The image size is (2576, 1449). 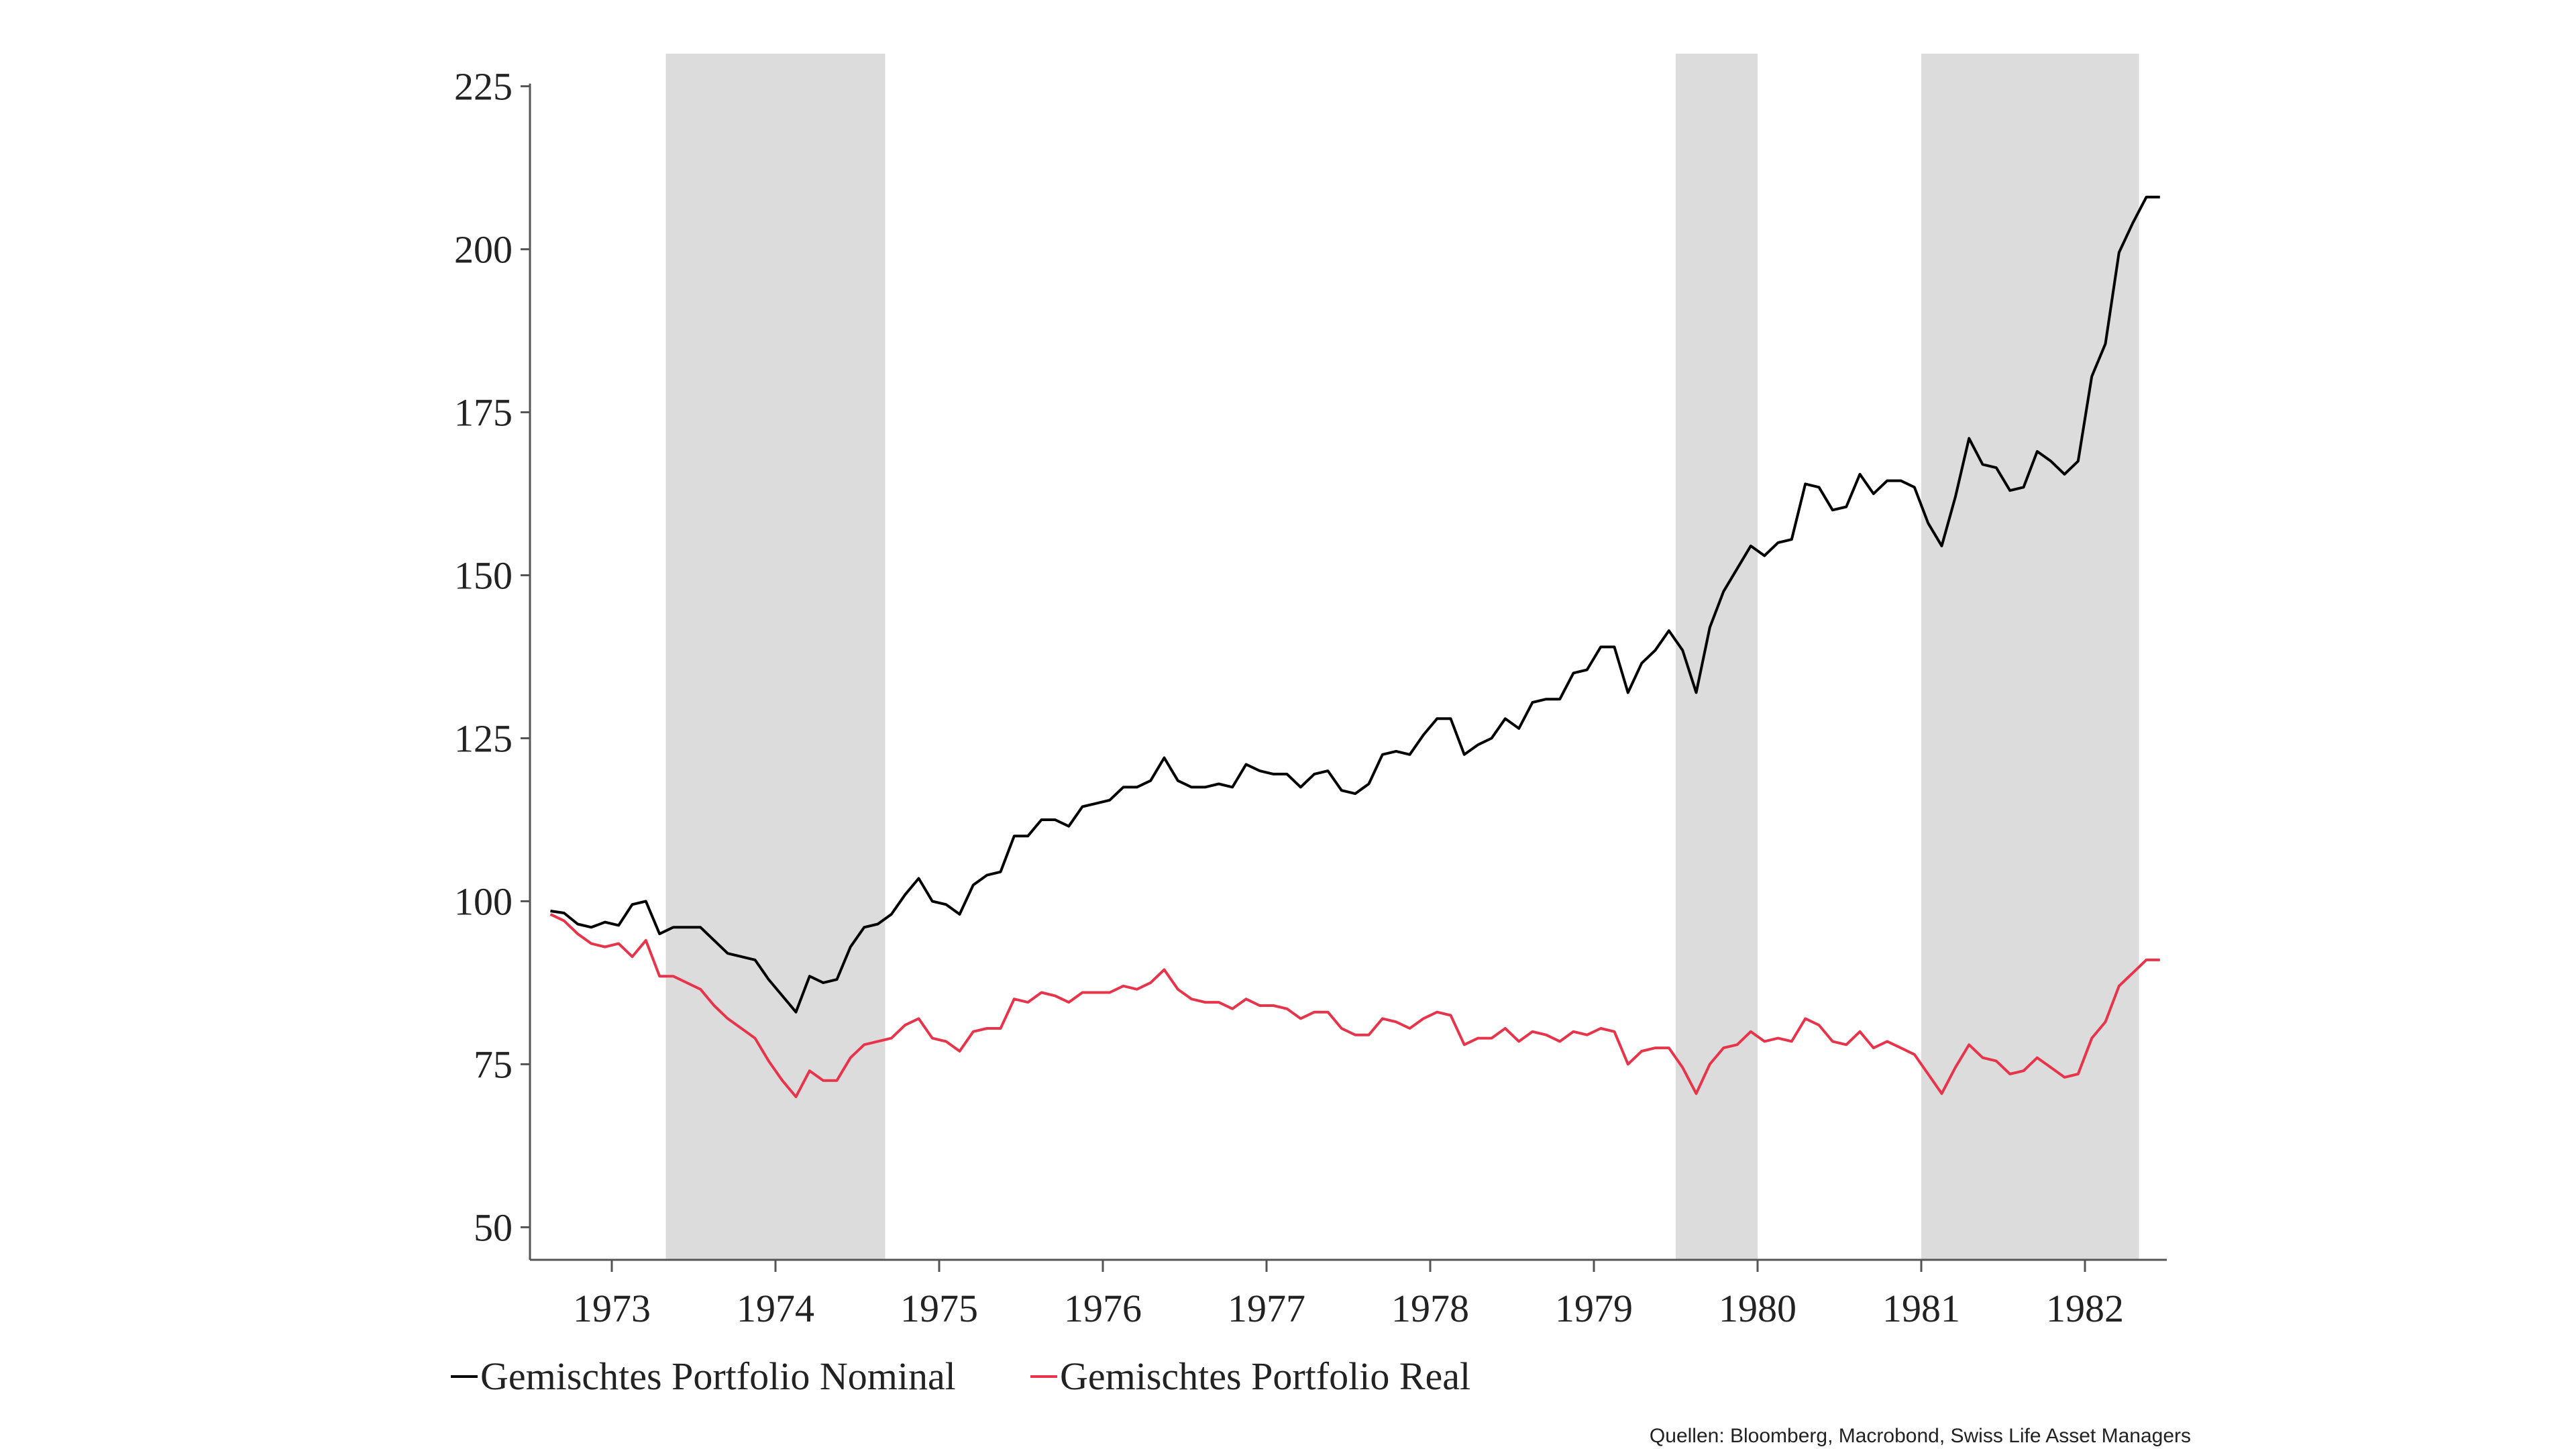 I want to click on y-tick-label: 100, so click(x=483, y=901).